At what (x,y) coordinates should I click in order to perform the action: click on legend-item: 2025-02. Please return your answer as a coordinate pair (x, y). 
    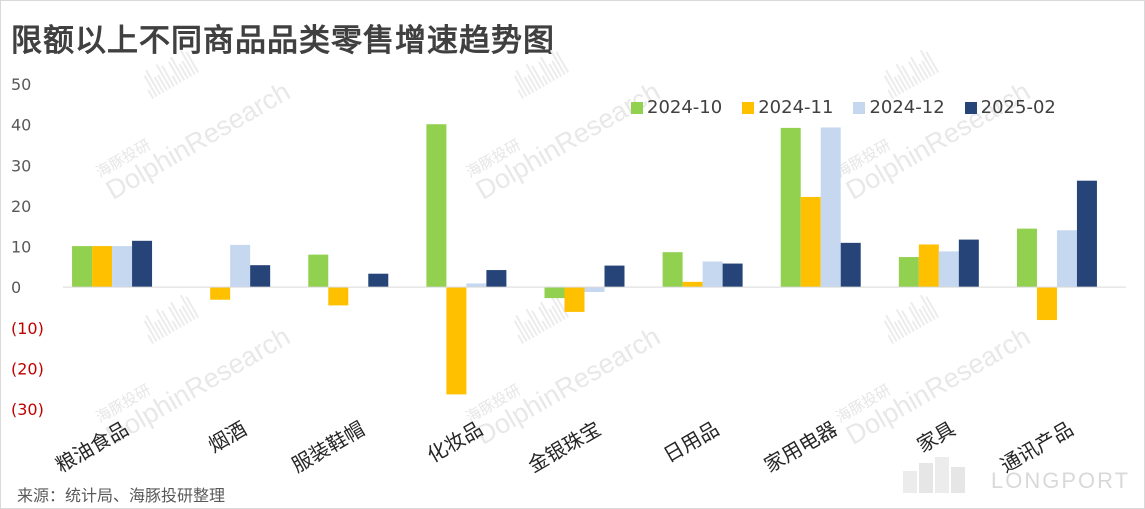
    Looking at the image, I should click on (1010, 107).